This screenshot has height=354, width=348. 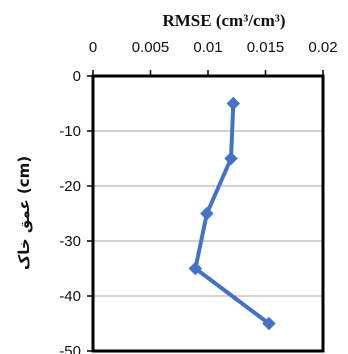 I want to click on y-tick-label: 0, so click(x=77, y=76).